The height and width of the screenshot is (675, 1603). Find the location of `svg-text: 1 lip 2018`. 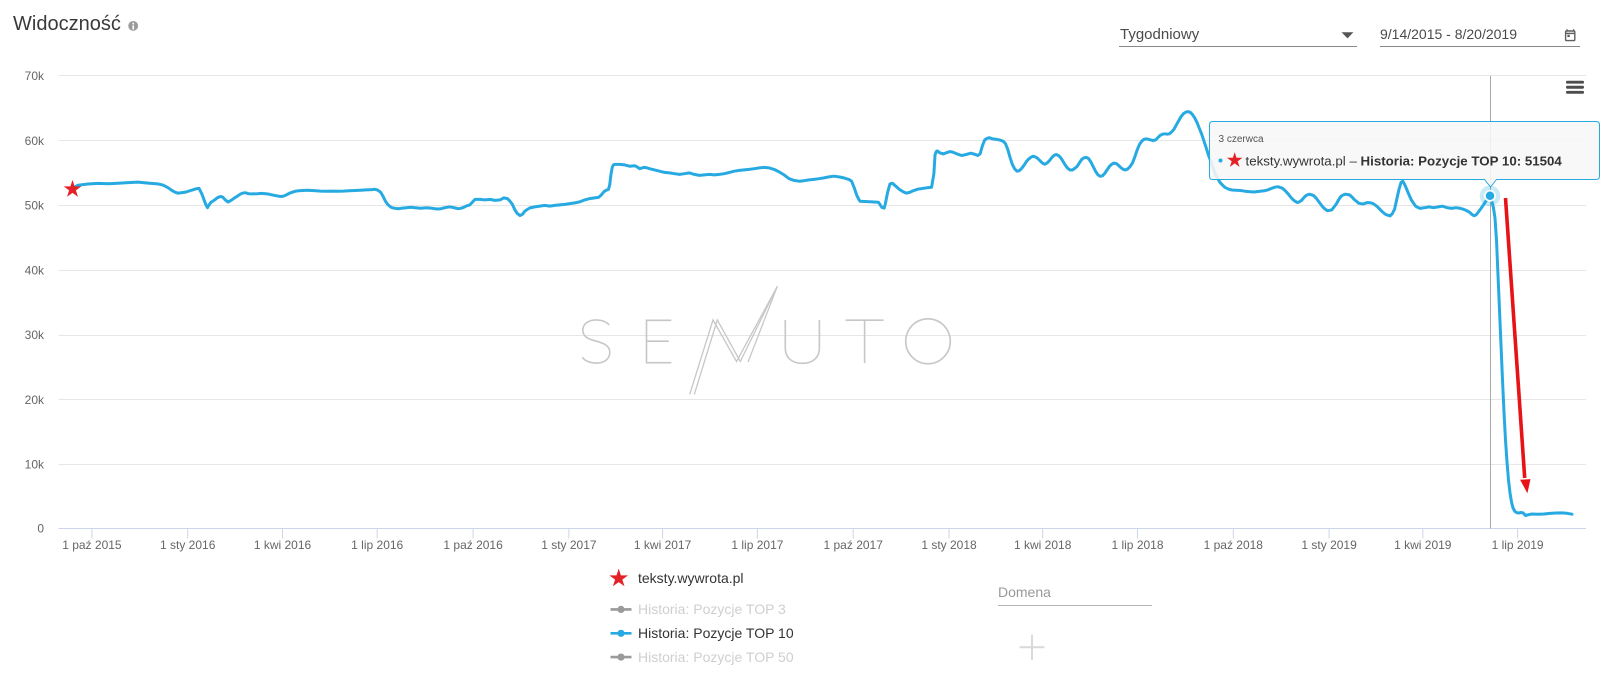

svg-text: 1 lip 2018 is located at coordinates (1137, 545).